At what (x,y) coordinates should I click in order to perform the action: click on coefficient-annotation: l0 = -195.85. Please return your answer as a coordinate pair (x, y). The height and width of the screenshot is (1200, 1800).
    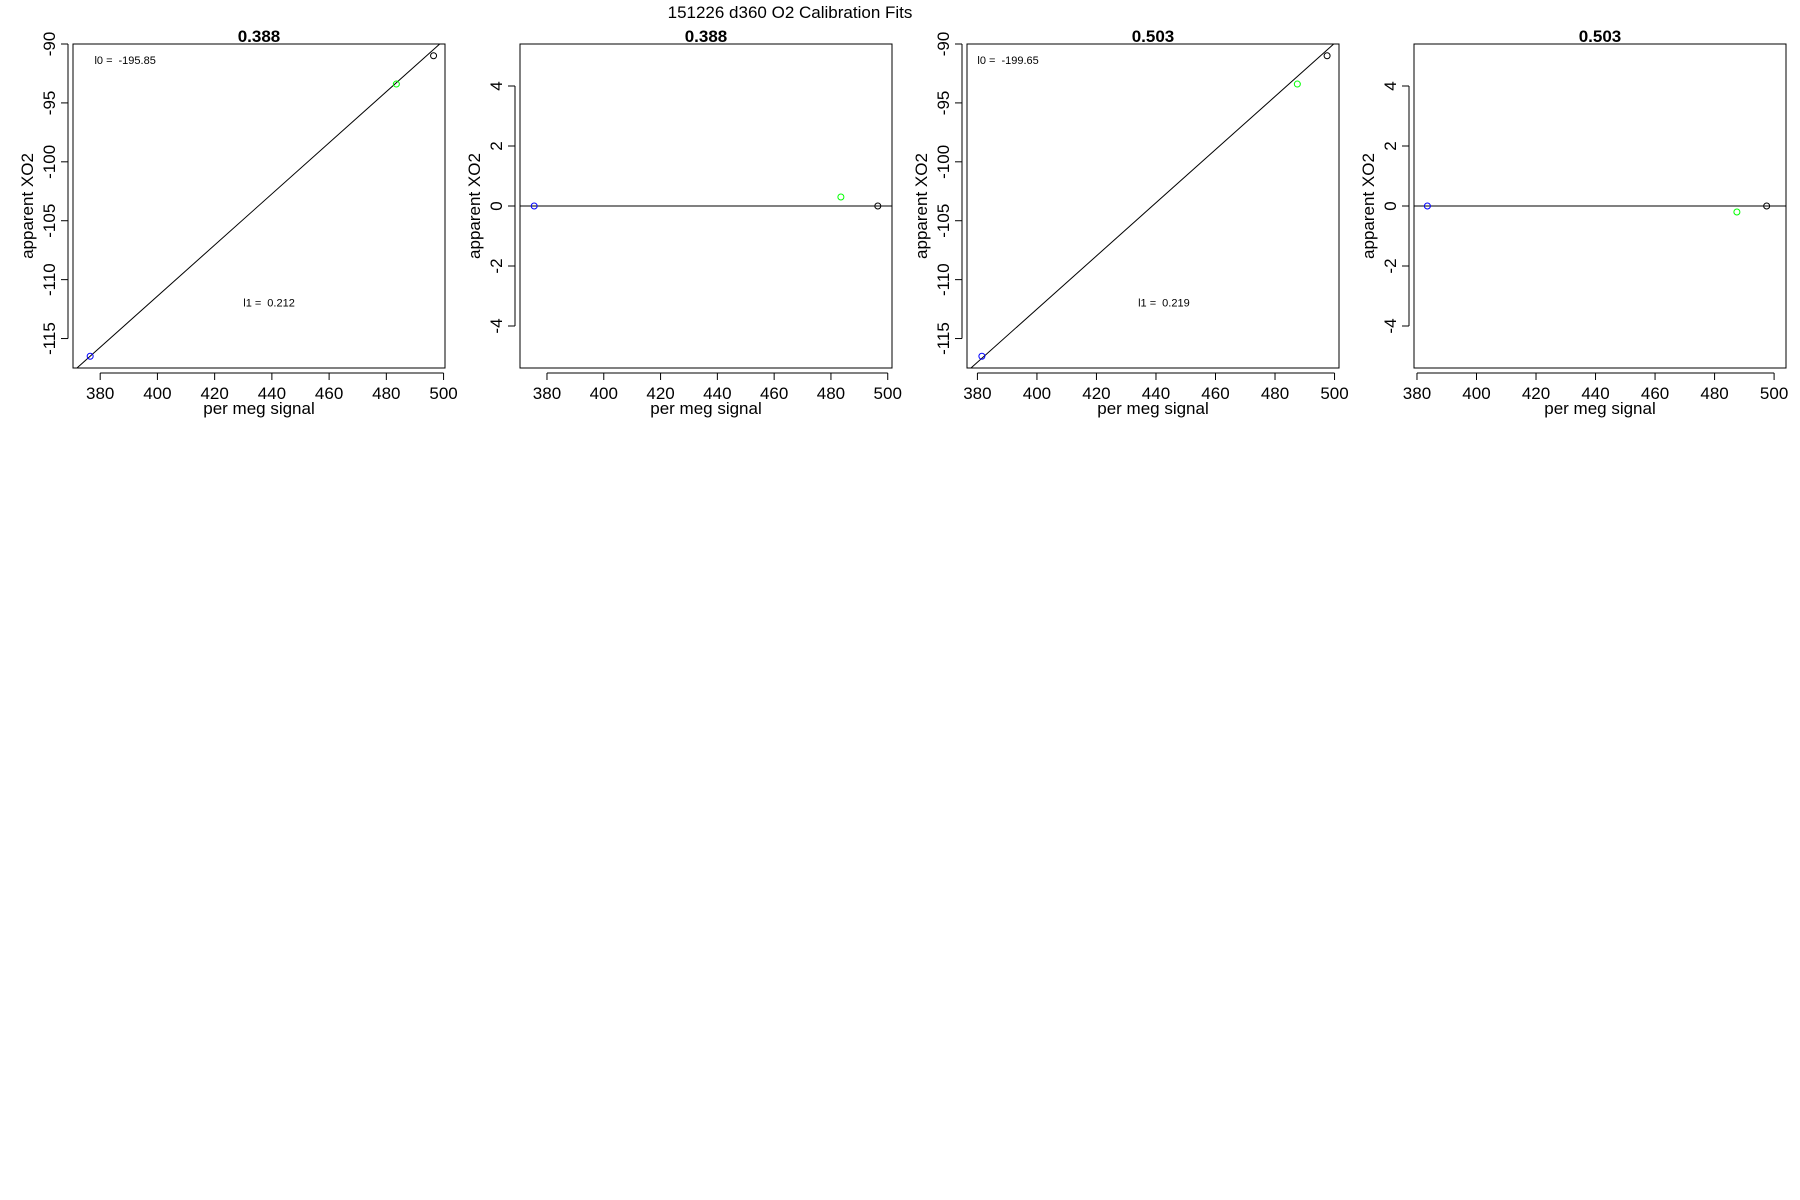
    Looking at the image, I should click on (124, 61).